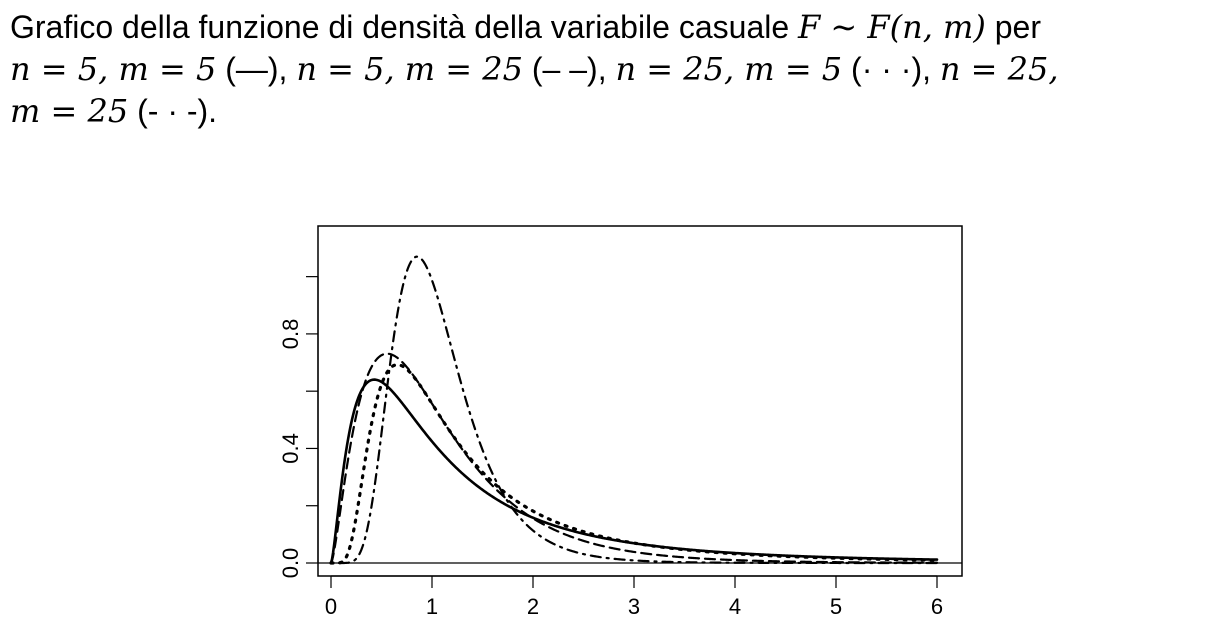  What do you see at coordinates (836, 606) in the screenshot?
I see `x-tick-label: 5` at bounding box center [836, 606].